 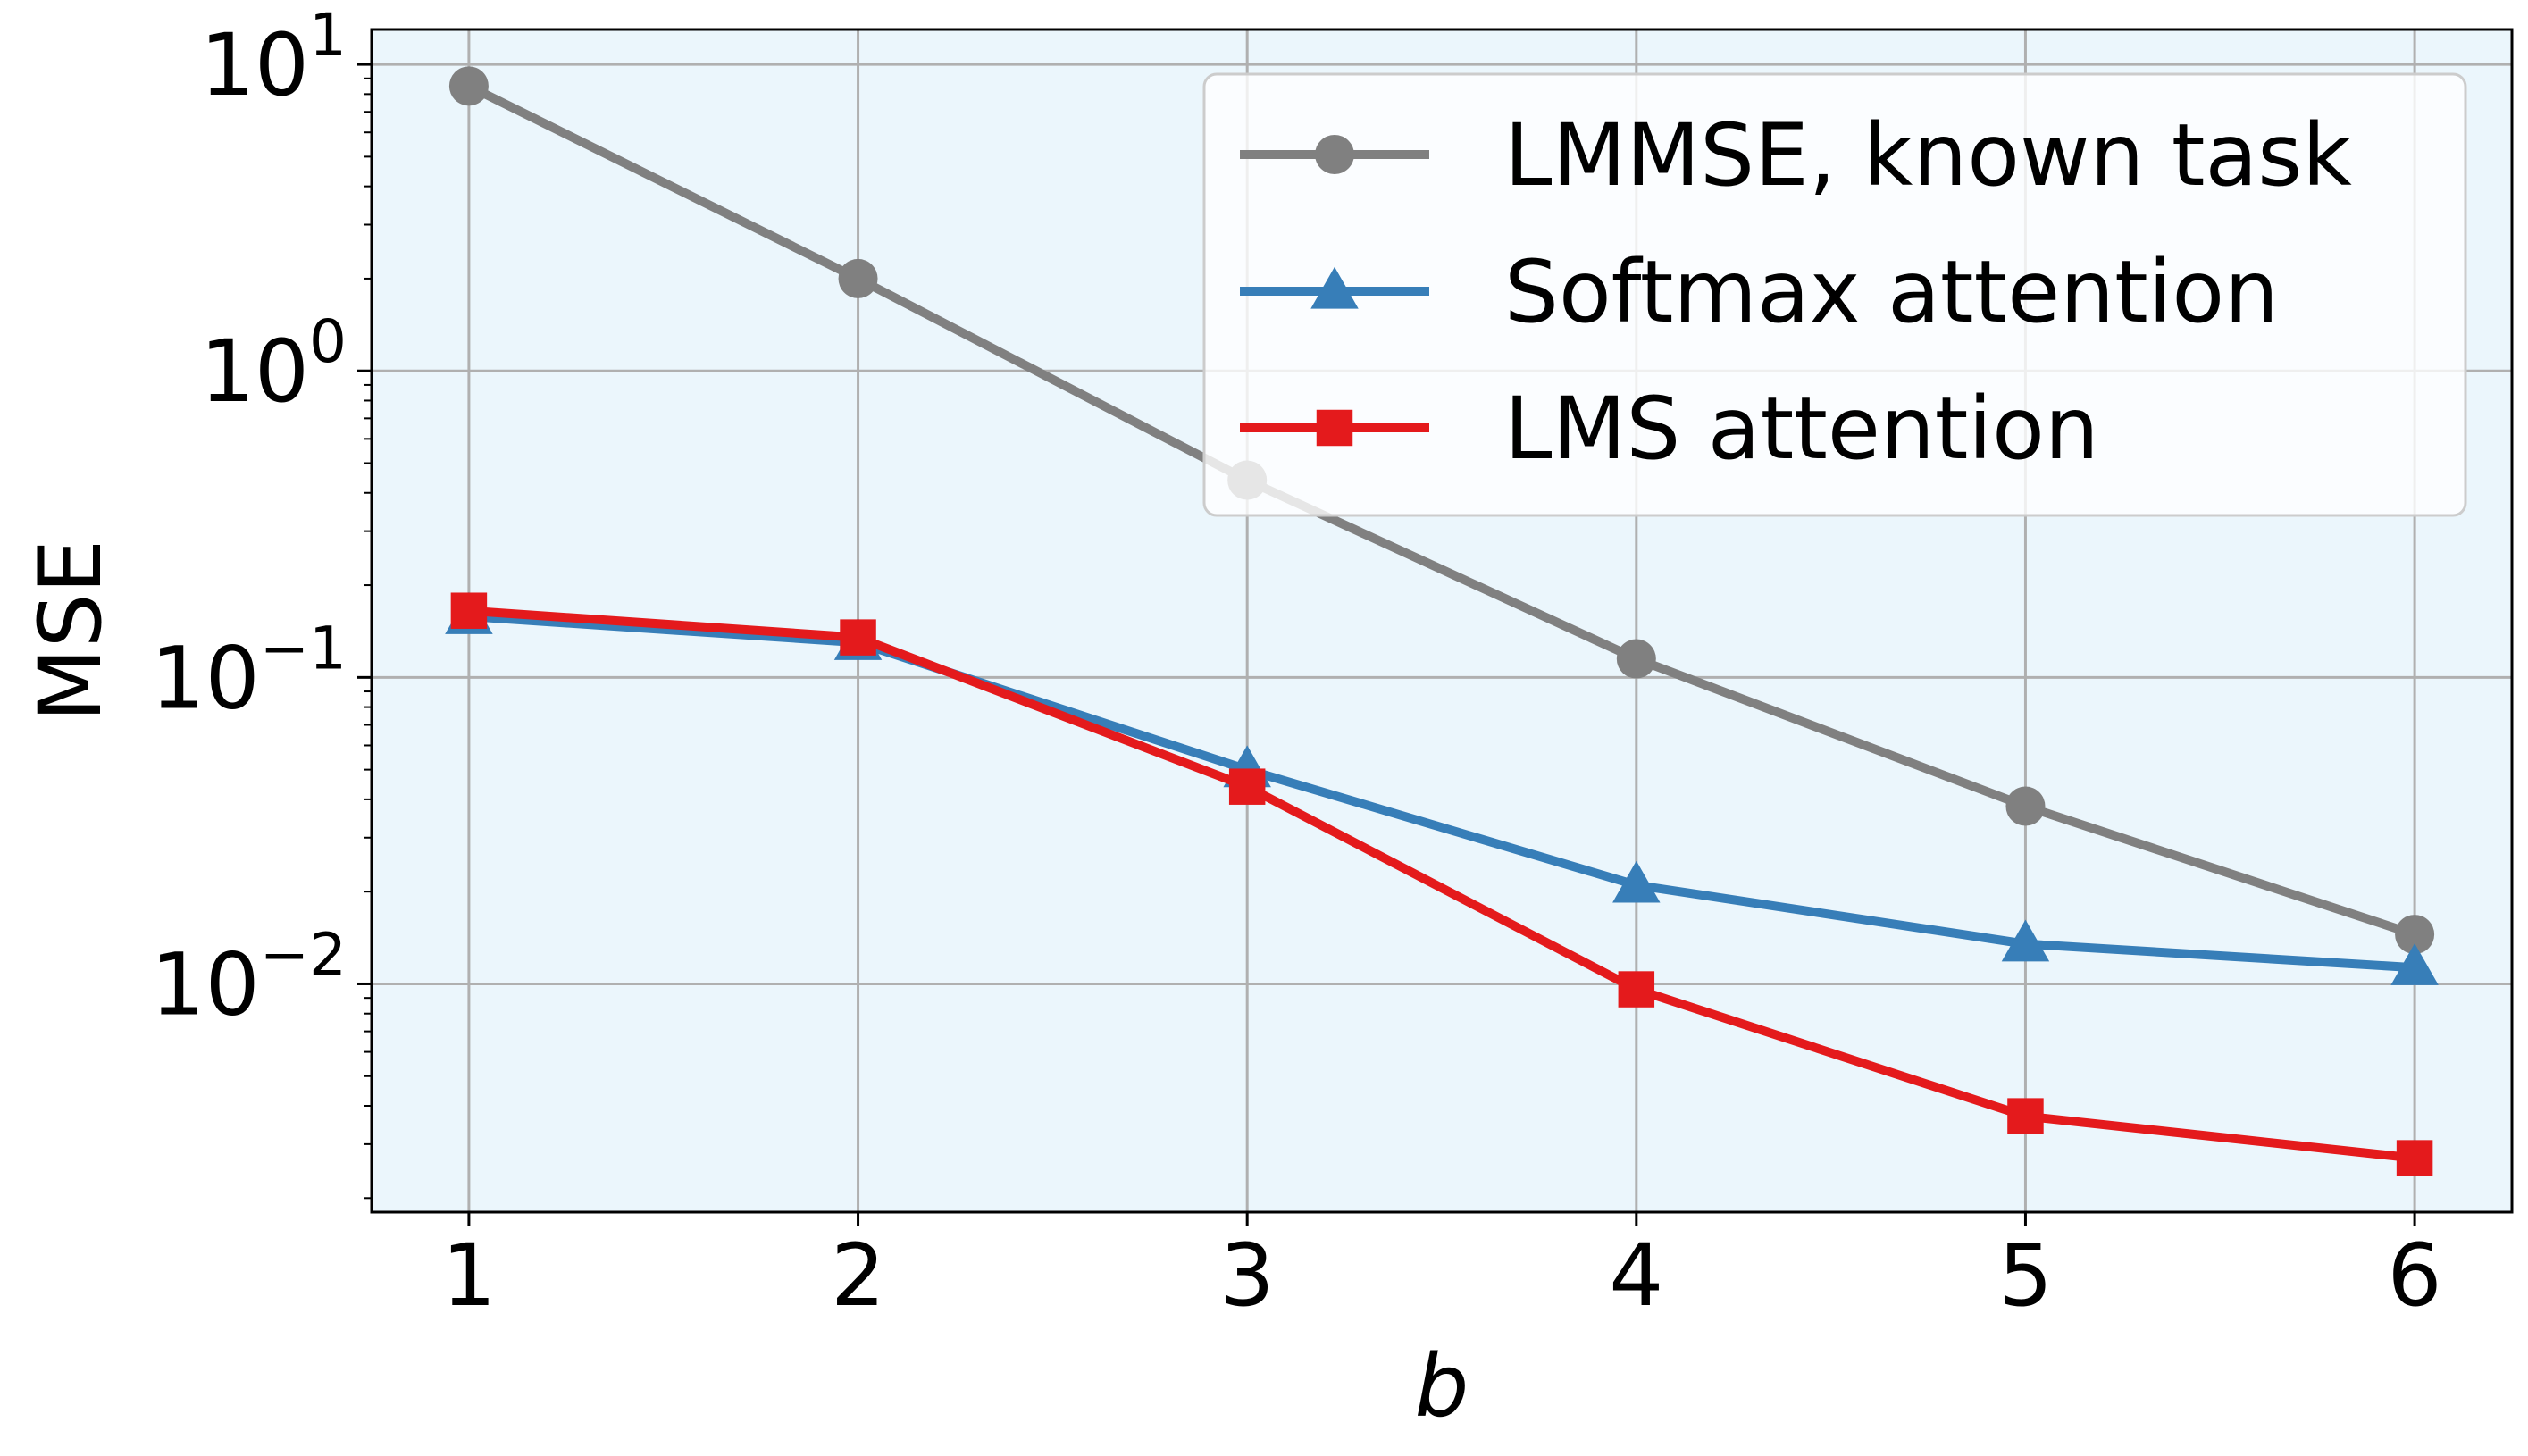 I want to click on y-tick-label: 10¹, so click(x=273, y=58).